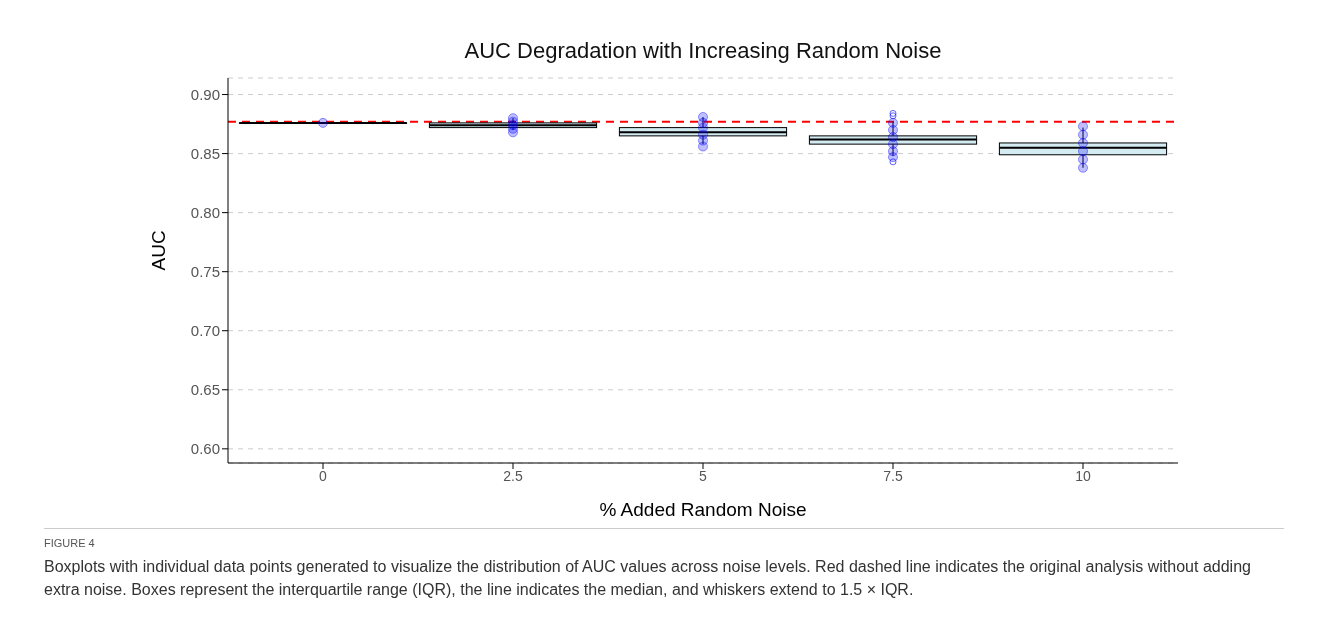  What do you see at coordinates (703, 509) in the screenshot?
I see `x-axis-title: % Added Random Noise` at bounding box center [703, 509].